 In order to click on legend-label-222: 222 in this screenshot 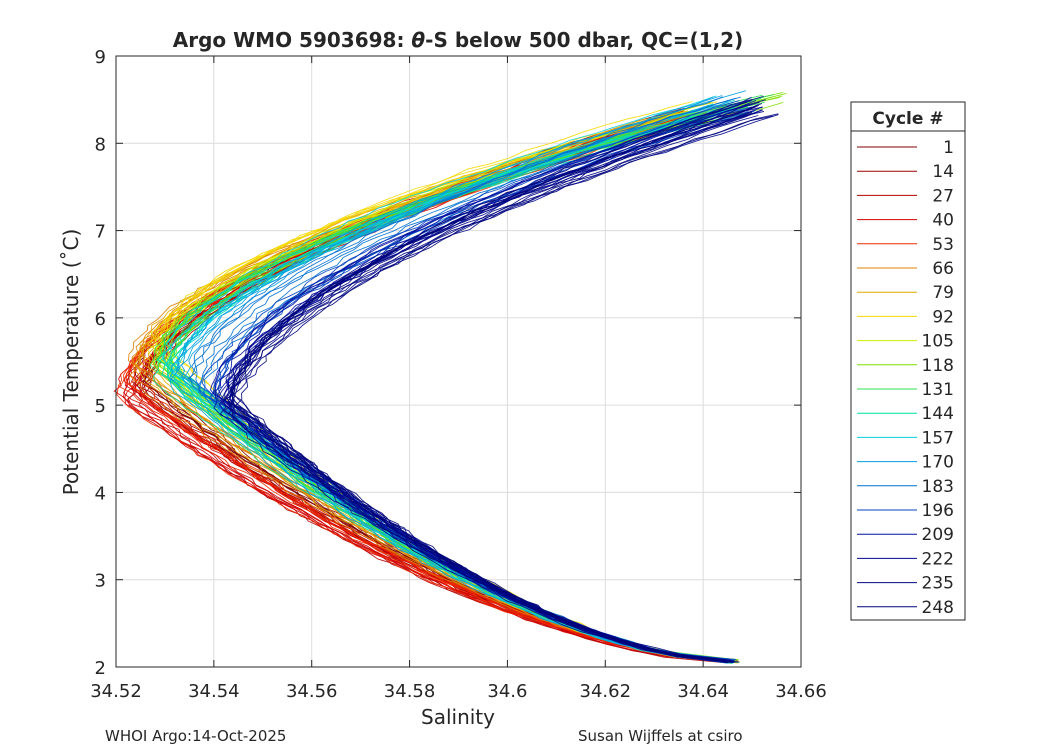, I will do `click(938, 559)`.